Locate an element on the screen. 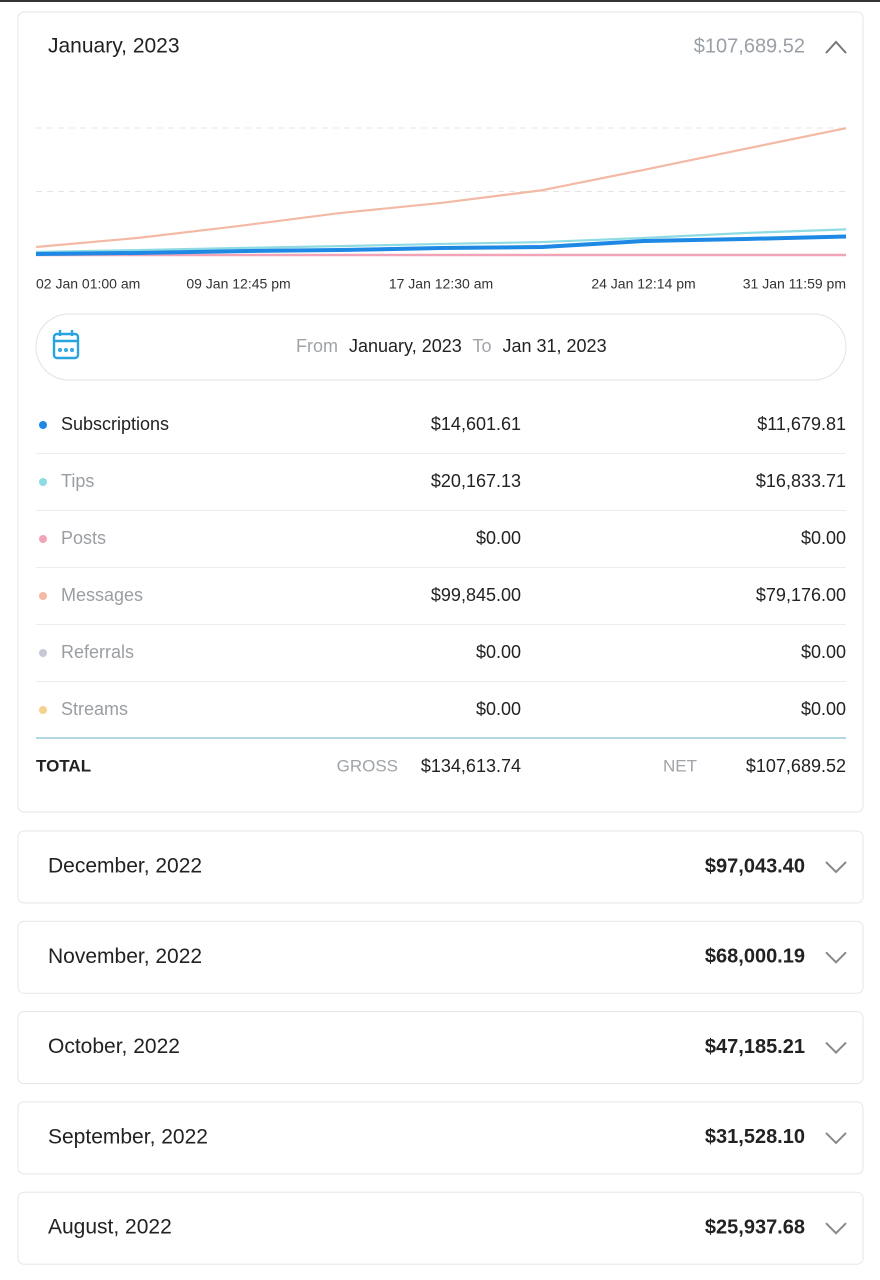 The image size is (880, 1280). row-gross: $99,845.00 is located at coordinates (476, 595).